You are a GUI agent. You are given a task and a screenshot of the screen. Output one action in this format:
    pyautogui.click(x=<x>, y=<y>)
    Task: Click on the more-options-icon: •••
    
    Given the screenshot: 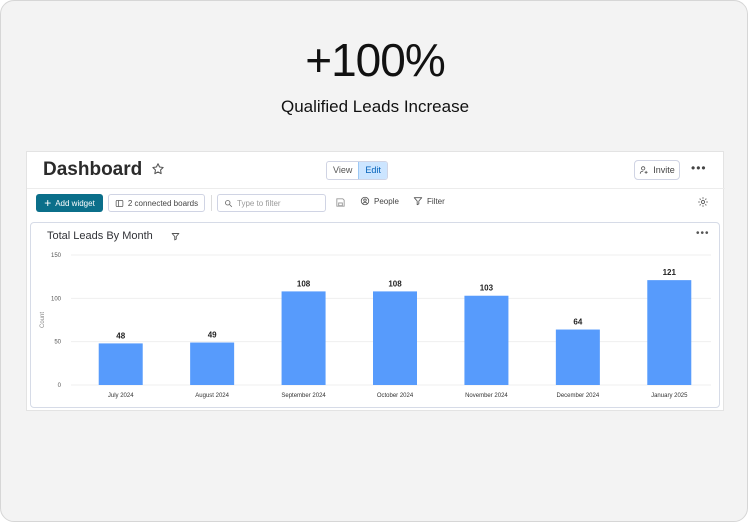 What is the action you would take?
    pyautogui.click(x=699, y=168)
    